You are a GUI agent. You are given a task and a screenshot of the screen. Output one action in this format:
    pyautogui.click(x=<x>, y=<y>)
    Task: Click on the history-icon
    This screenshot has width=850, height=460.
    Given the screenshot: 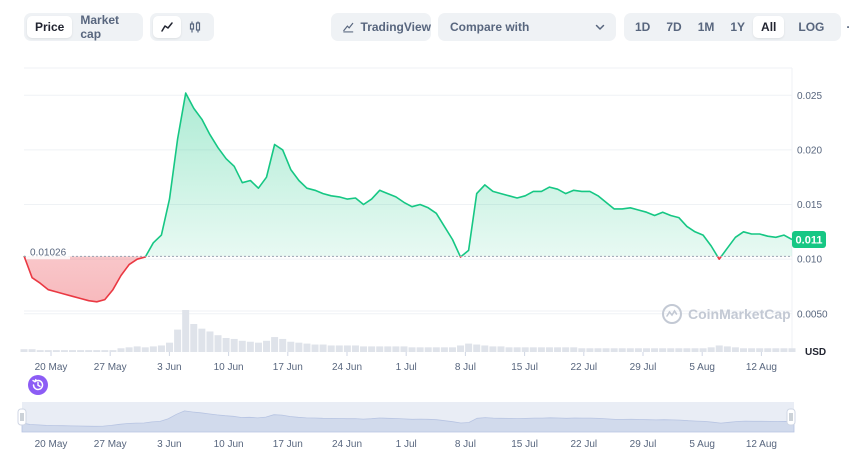 What is the action you would take?
    pyautogui.click(x=38, y=384)
    